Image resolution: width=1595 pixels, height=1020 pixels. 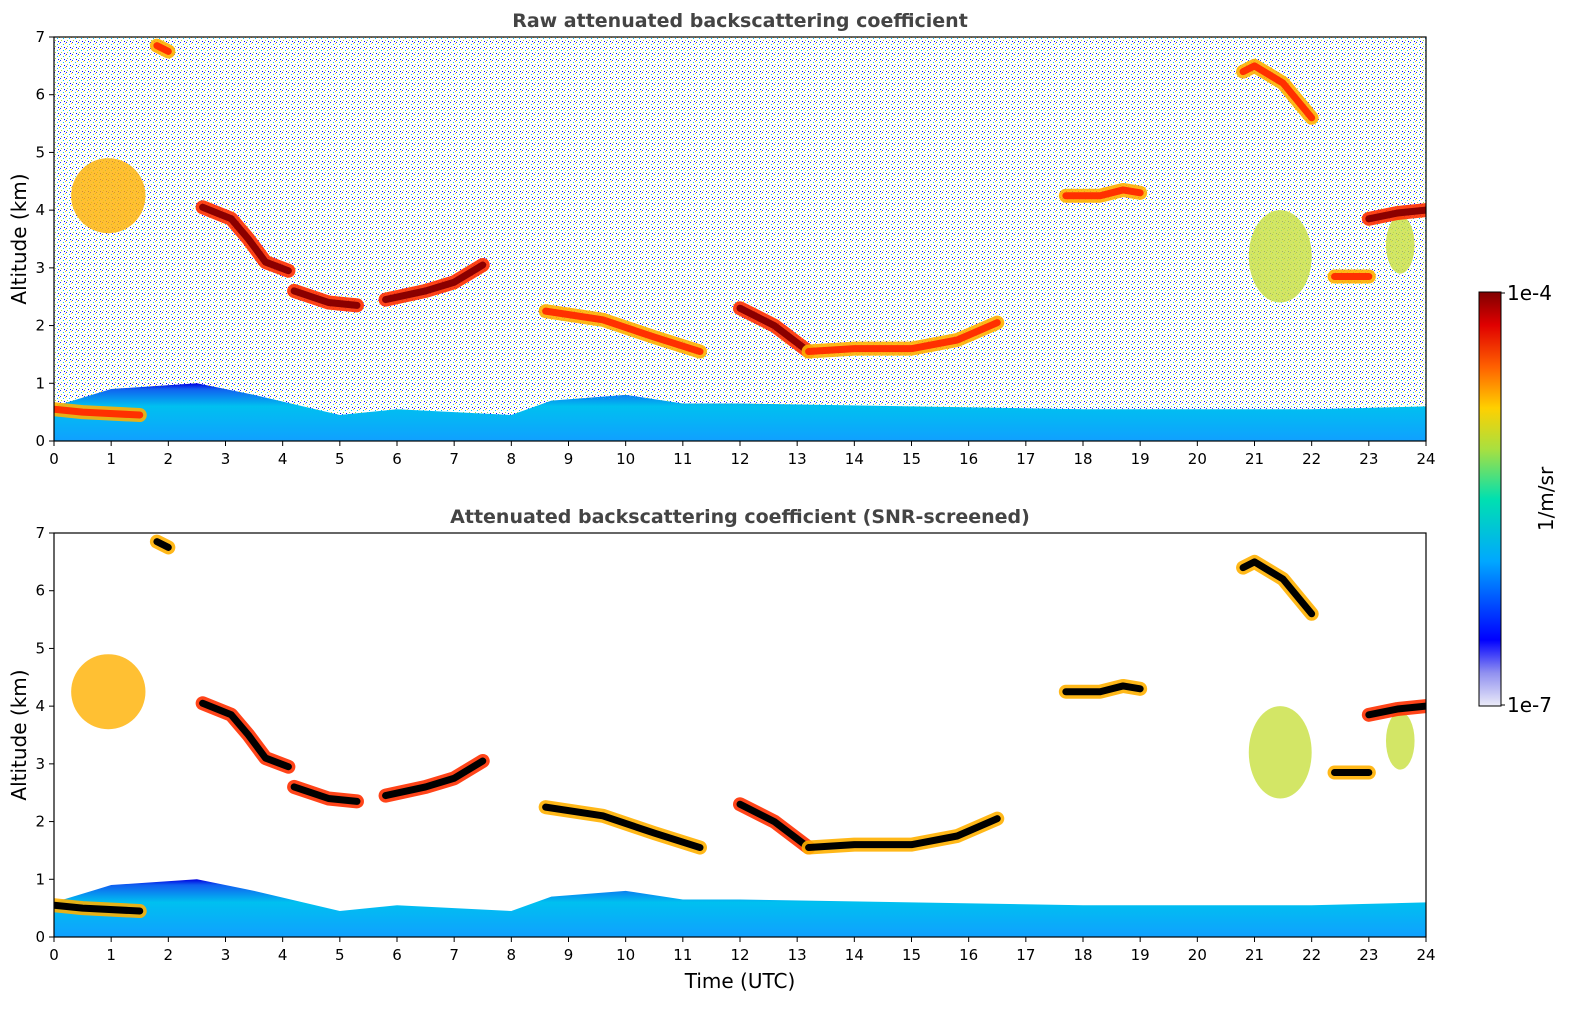 What do you see at coordinates (1529, 705) in the screenshot?
I see `colorbar-min-label: 1e-7` at bounding box center [1529, 705].